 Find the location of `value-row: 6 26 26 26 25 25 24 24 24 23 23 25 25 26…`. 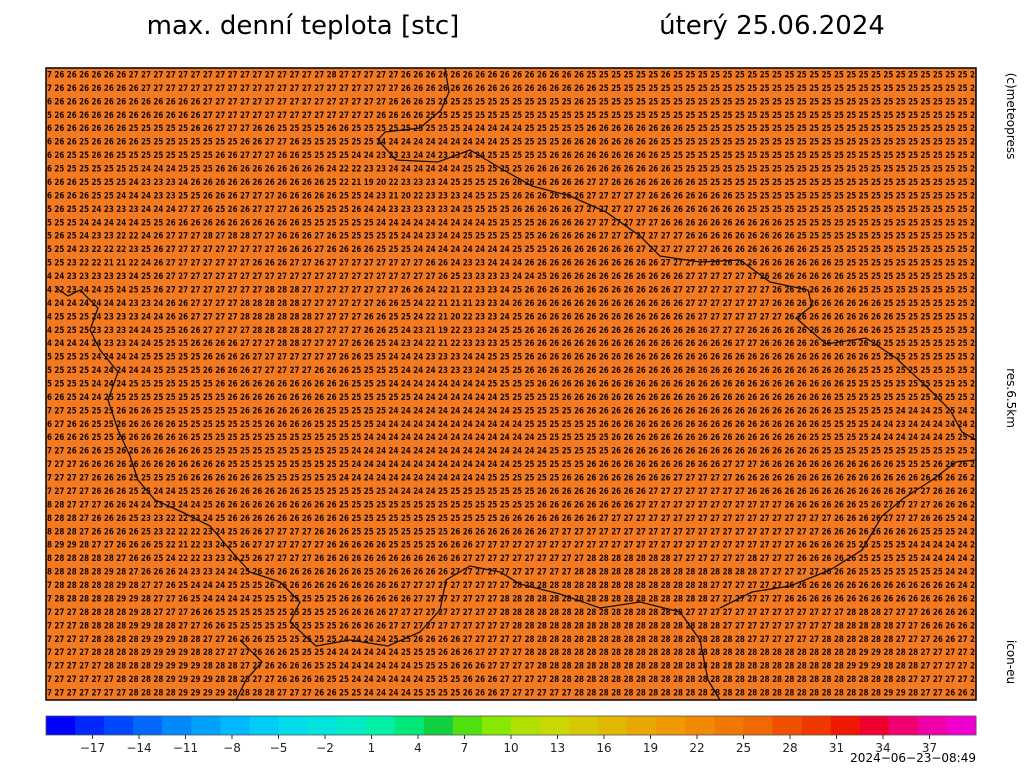

value-row: 6 26 26 26 25 25 24 24 24 23 23 25 25 26… is located at coordinates (511, 196).